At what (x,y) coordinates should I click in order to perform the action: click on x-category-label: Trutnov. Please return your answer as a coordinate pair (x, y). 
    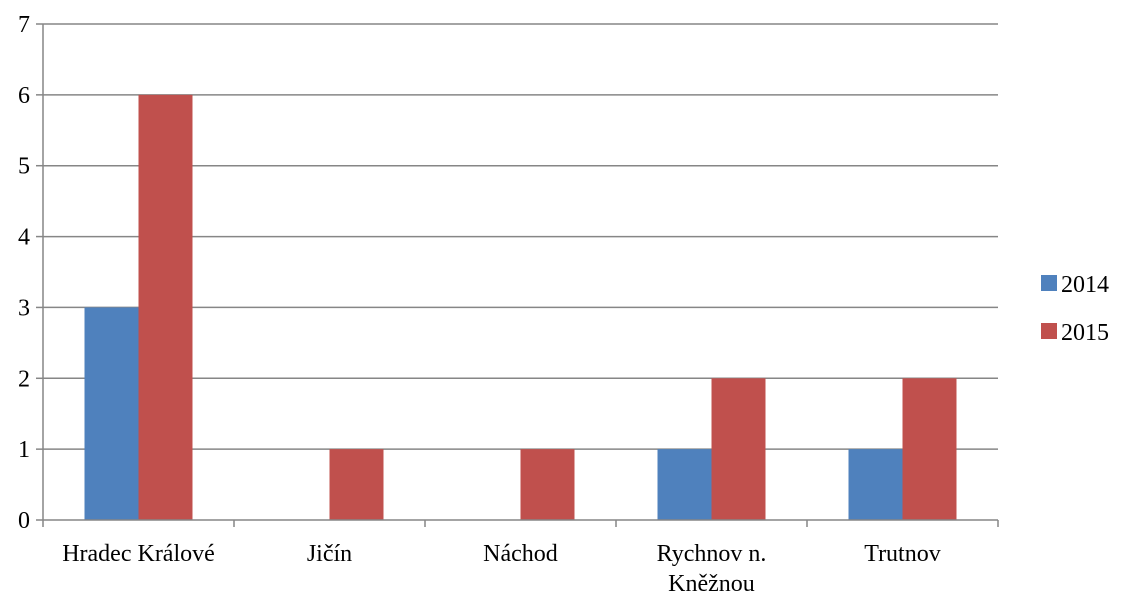
    Looking at the image, I should click on (902, 554).